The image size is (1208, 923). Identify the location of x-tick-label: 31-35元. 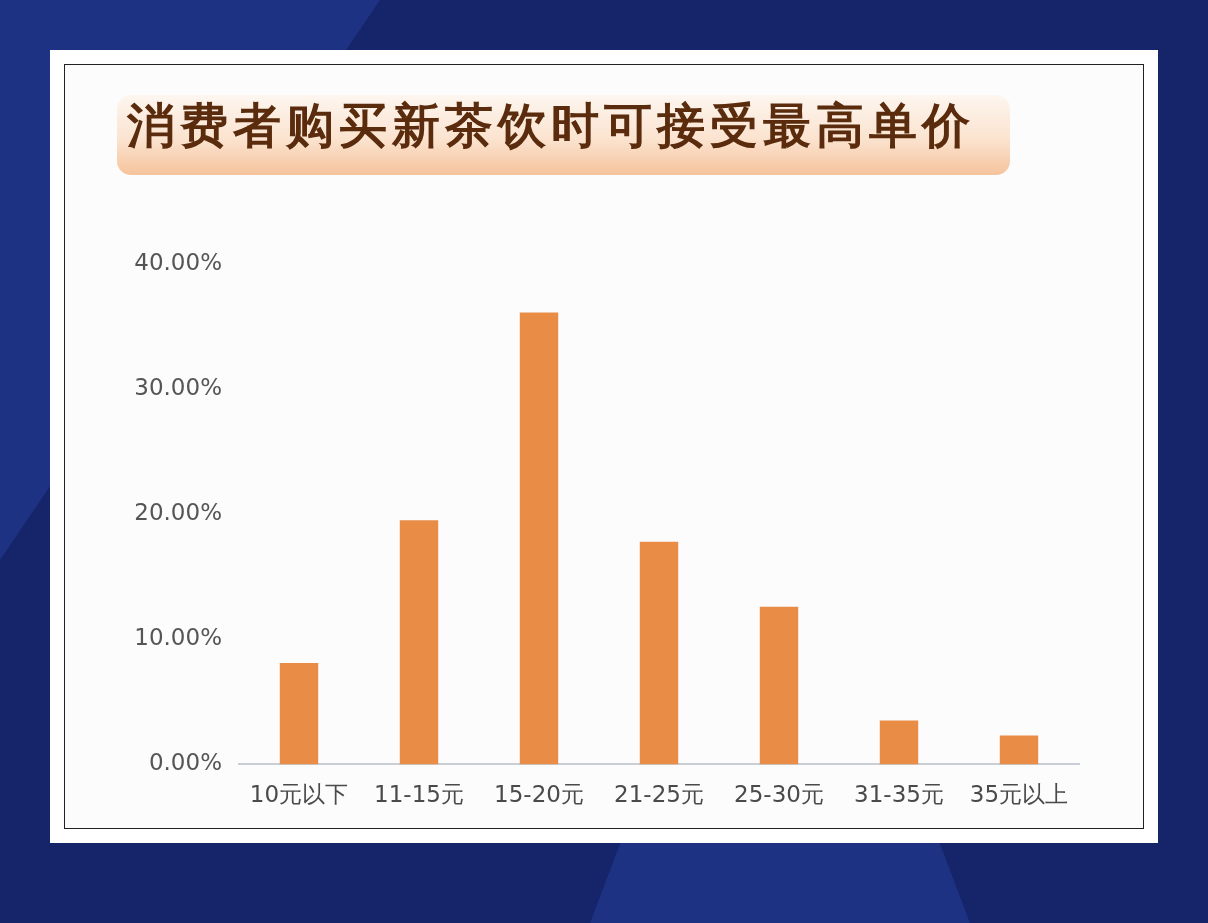
(899, 794).